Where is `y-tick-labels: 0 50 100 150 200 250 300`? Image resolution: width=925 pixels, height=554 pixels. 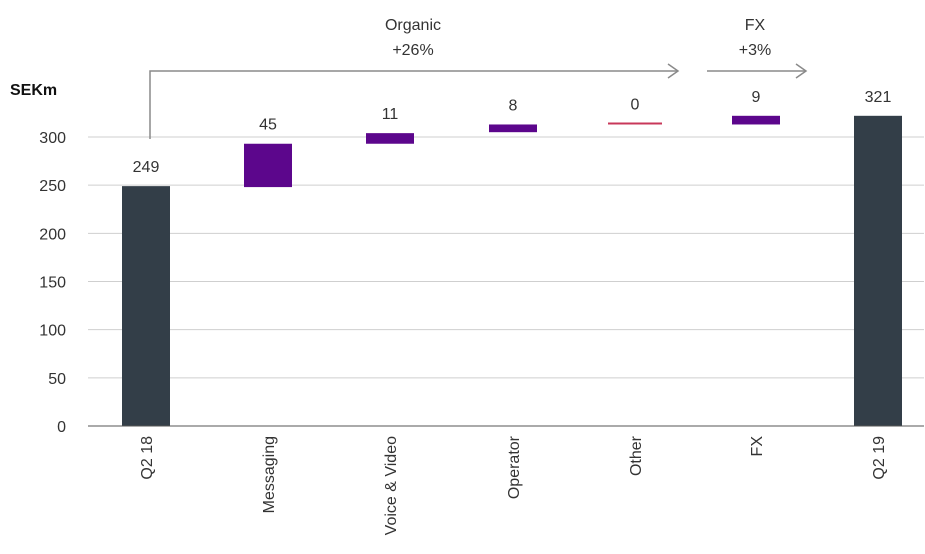
y-tick-labels: 0 50 100 150 200 250 300 is located at coordinates (52, 283).